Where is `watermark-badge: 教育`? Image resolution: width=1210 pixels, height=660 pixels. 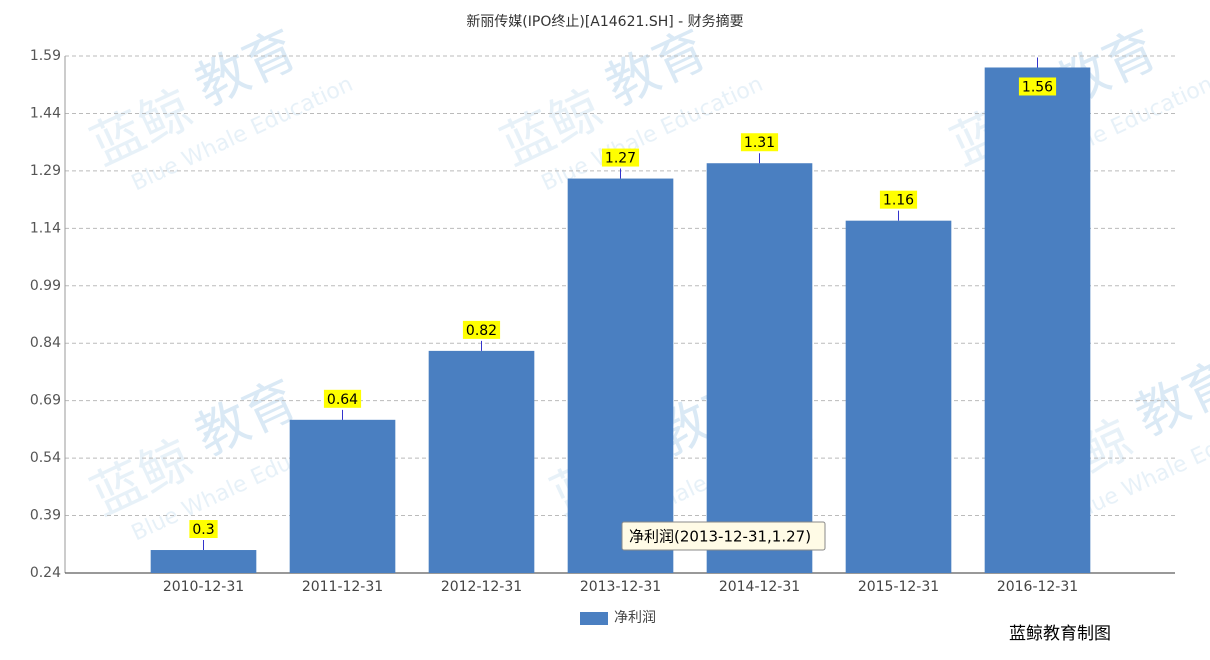
watermark-badge: 教育 is located at coordinates (1168, 398).